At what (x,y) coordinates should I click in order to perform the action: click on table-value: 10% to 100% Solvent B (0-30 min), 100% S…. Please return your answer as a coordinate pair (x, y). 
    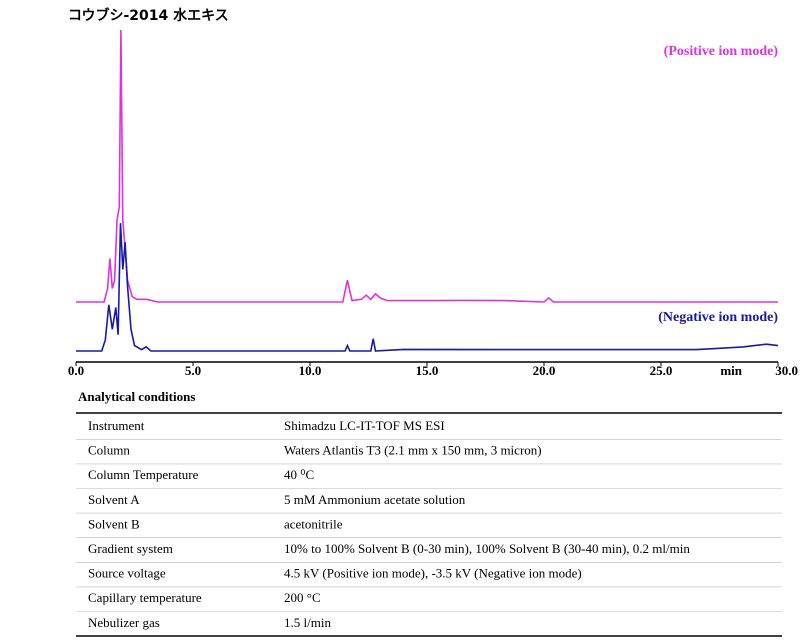
    Looking at the image, I should click on (487, 548).